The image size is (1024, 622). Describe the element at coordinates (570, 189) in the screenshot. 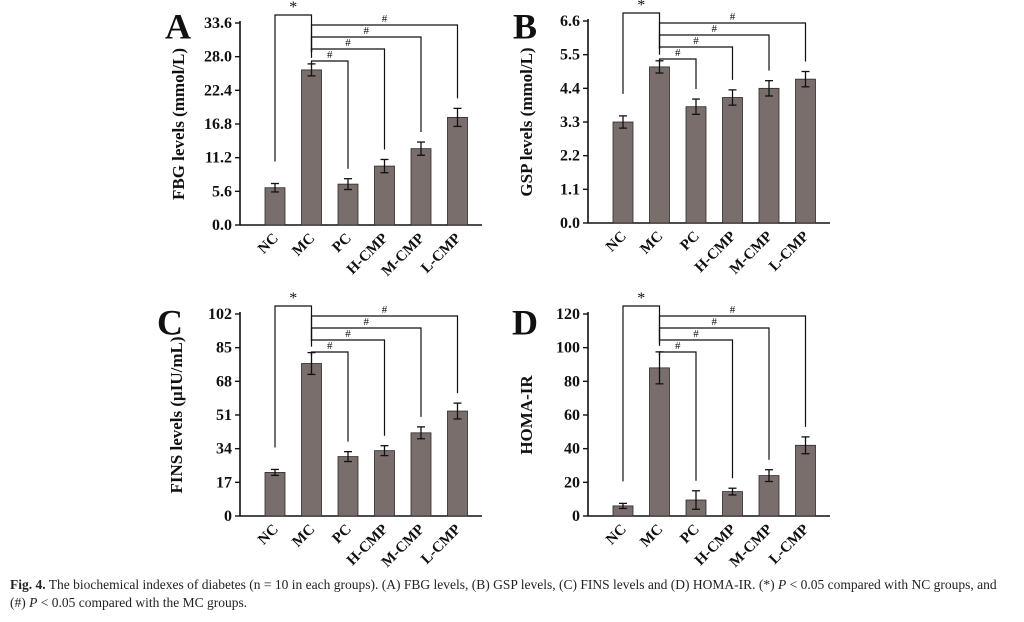

I see `y-tick-label: 1.1` at that location.